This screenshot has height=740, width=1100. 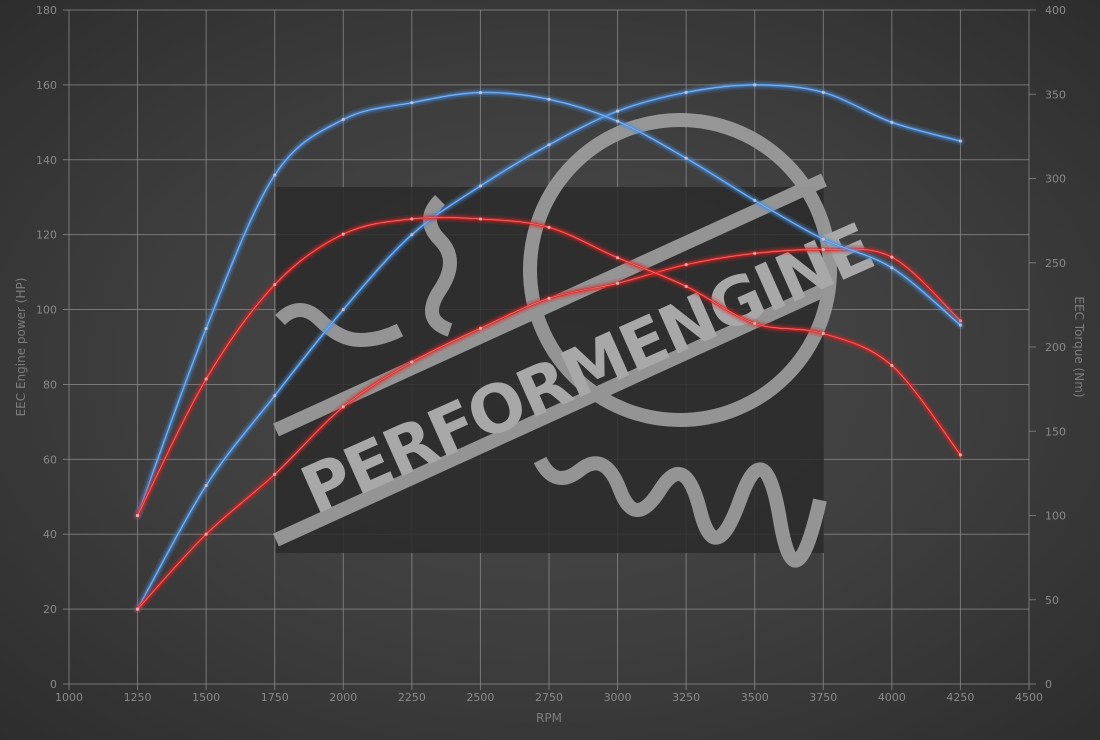 I want to click on x-tick-label: 2500, so click(x=480, y=697).